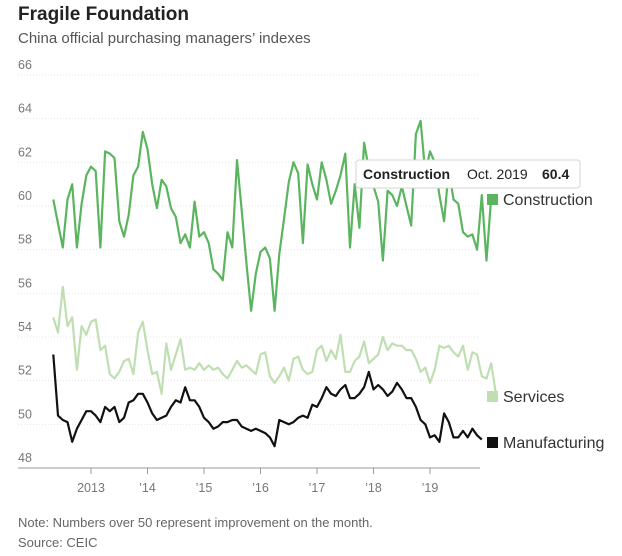  Describe the element at coordinates (555, 174) in the screenshot. I see `tooltip-value: 60.4` at that location.